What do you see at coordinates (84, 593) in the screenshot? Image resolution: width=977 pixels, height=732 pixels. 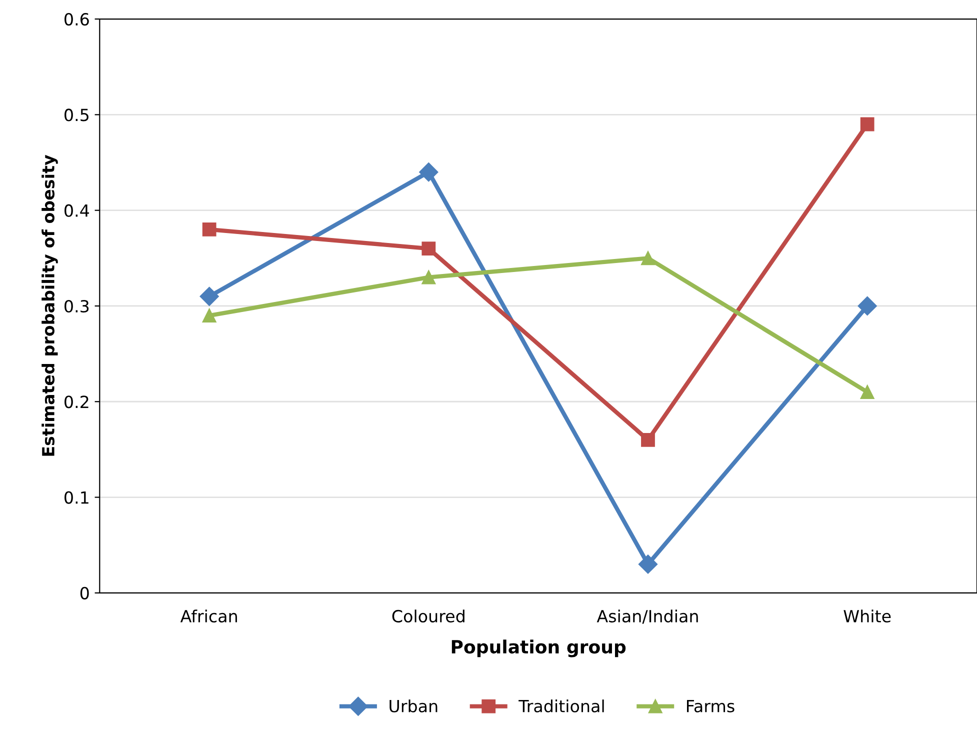 I see `y-tick-label: 0` at bounding box center [84, 593].